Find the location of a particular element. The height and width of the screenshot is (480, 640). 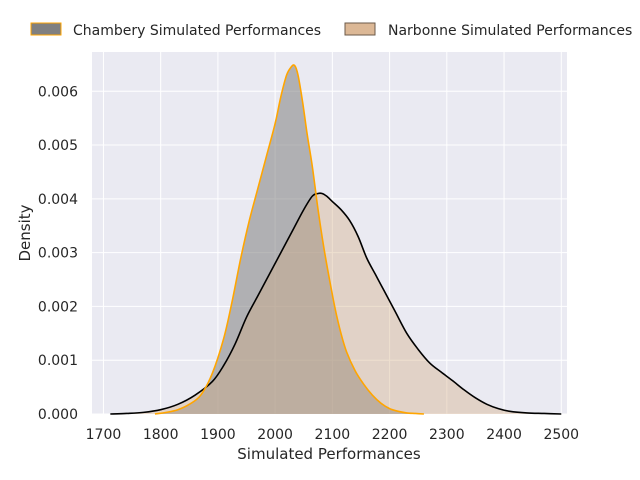

y-tick-label: 0.000 is located at coordinates (58, 415).